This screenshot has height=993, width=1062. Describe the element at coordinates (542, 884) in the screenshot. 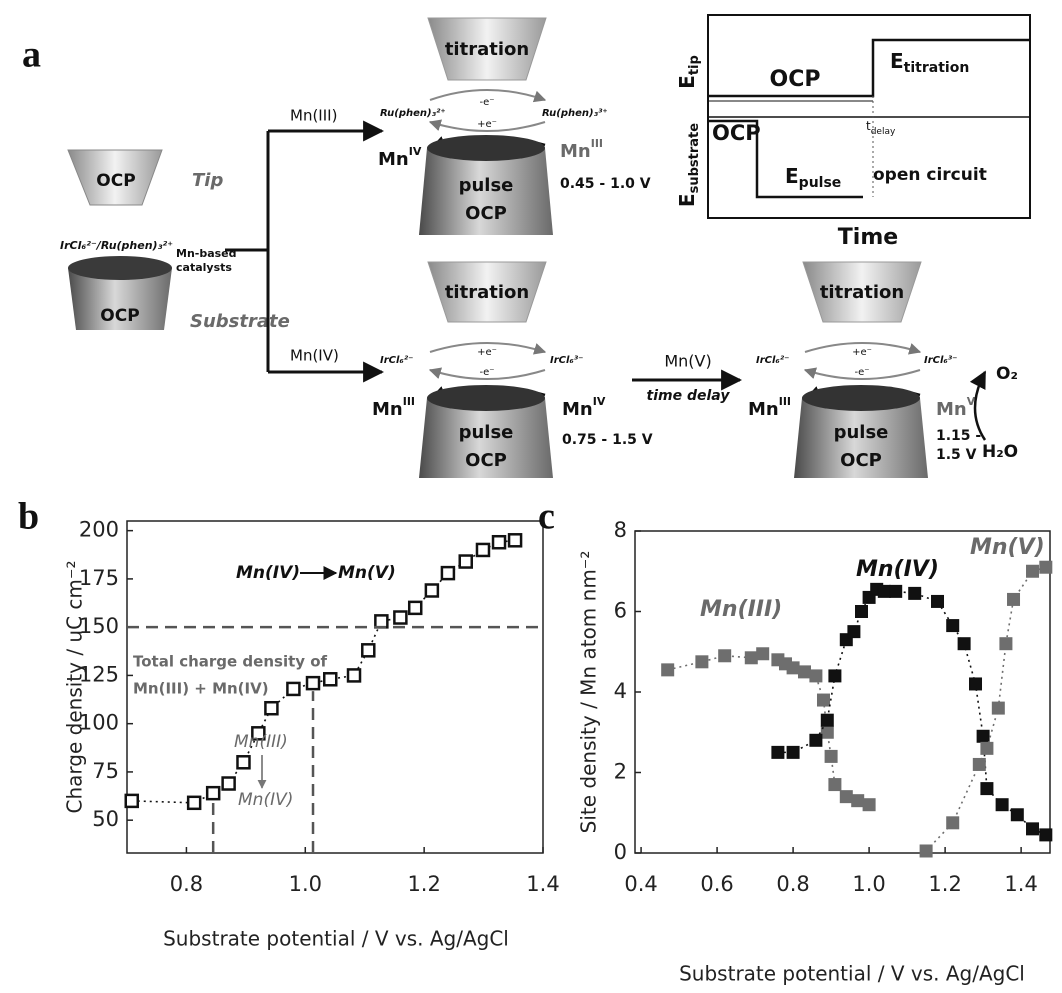

I see `x-tick-label: 1.4` at that location.